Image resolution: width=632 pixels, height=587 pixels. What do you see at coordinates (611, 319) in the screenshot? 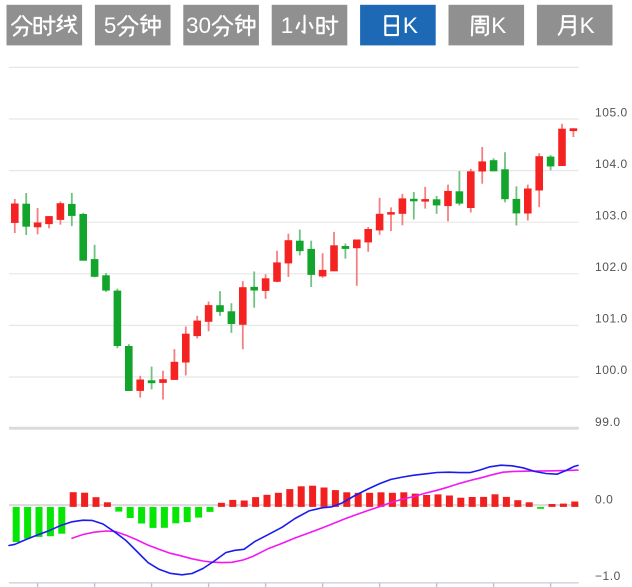
I see `svg-text: 101.0` at bounding box center [611, 319].